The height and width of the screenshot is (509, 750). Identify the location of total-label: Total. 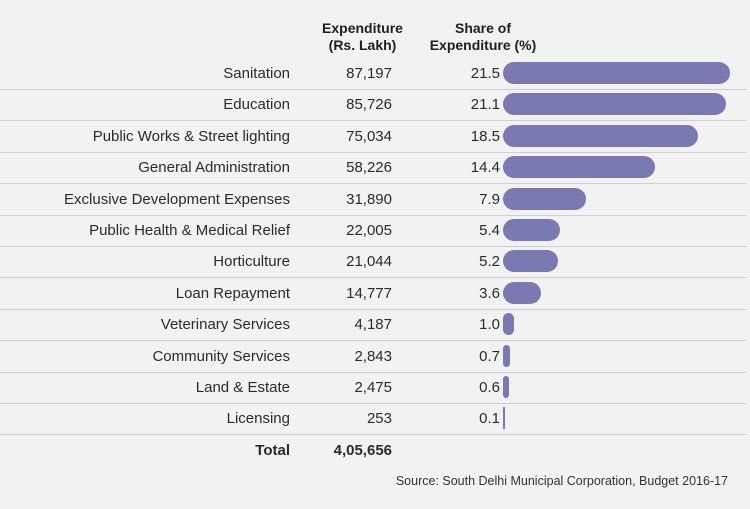
(272, 450).